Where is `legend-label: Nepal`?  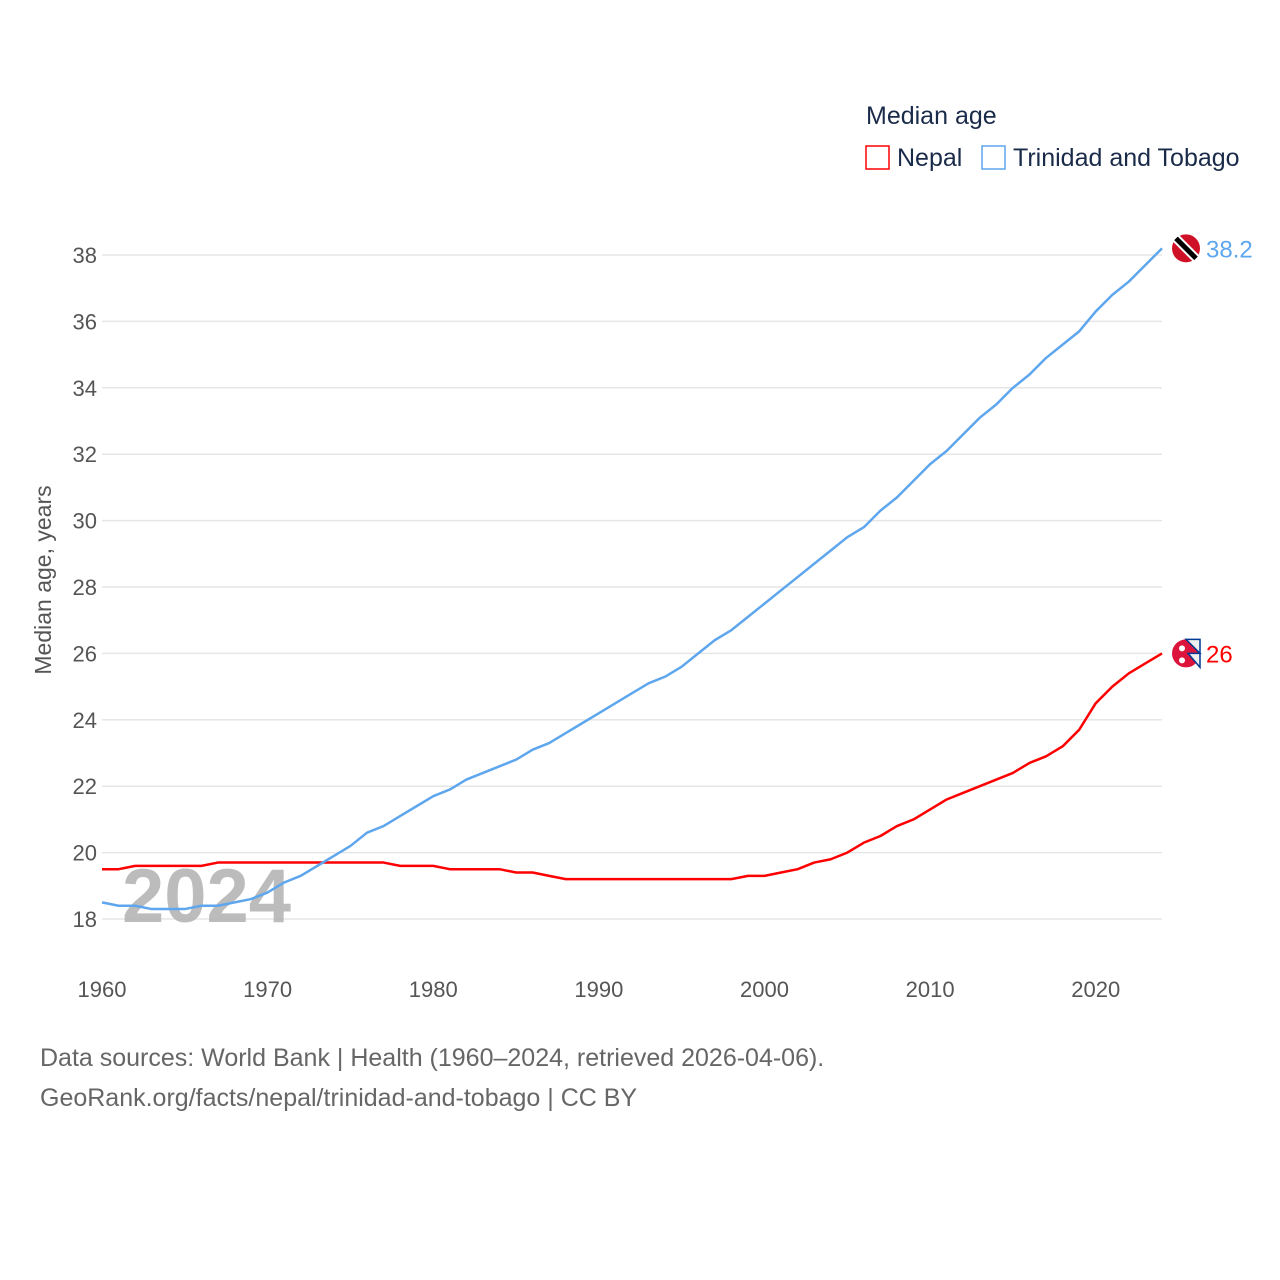
legend-label: Nepal is located at coordinates (929, 158).